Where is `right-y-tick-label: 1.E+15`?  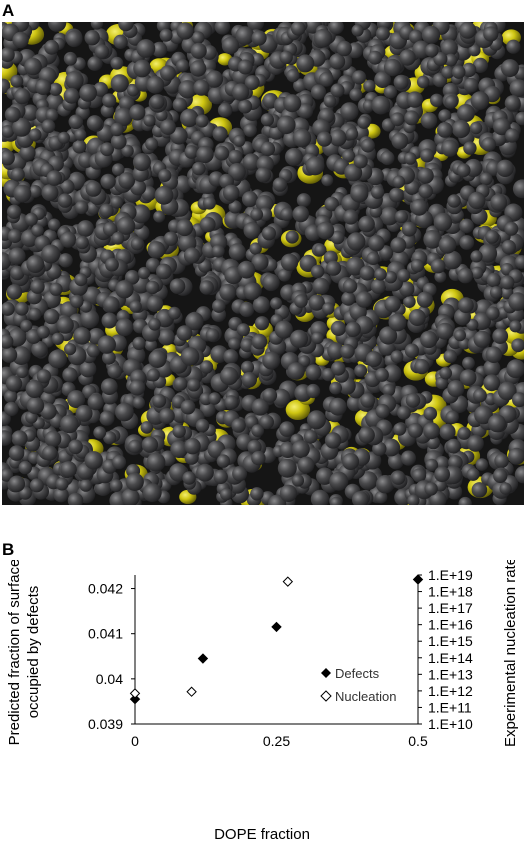 right-y-tick-label: 1.E+15 is located at coordinates (450, 641).